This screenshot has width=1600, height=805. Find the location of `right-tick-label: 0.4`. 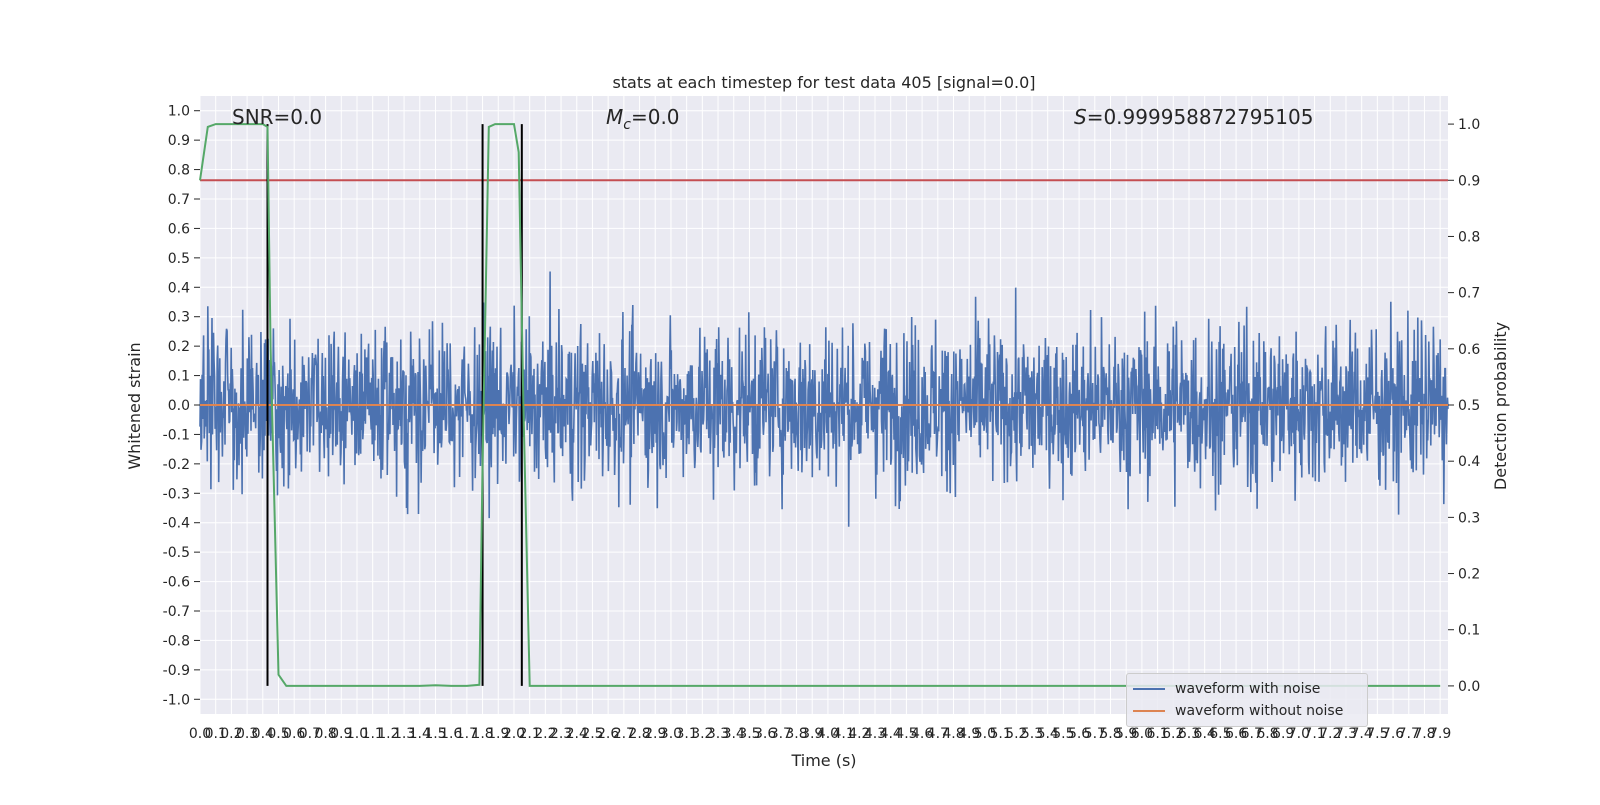

right-tick-label: 0.4 is located at coordinates (1469, 462).